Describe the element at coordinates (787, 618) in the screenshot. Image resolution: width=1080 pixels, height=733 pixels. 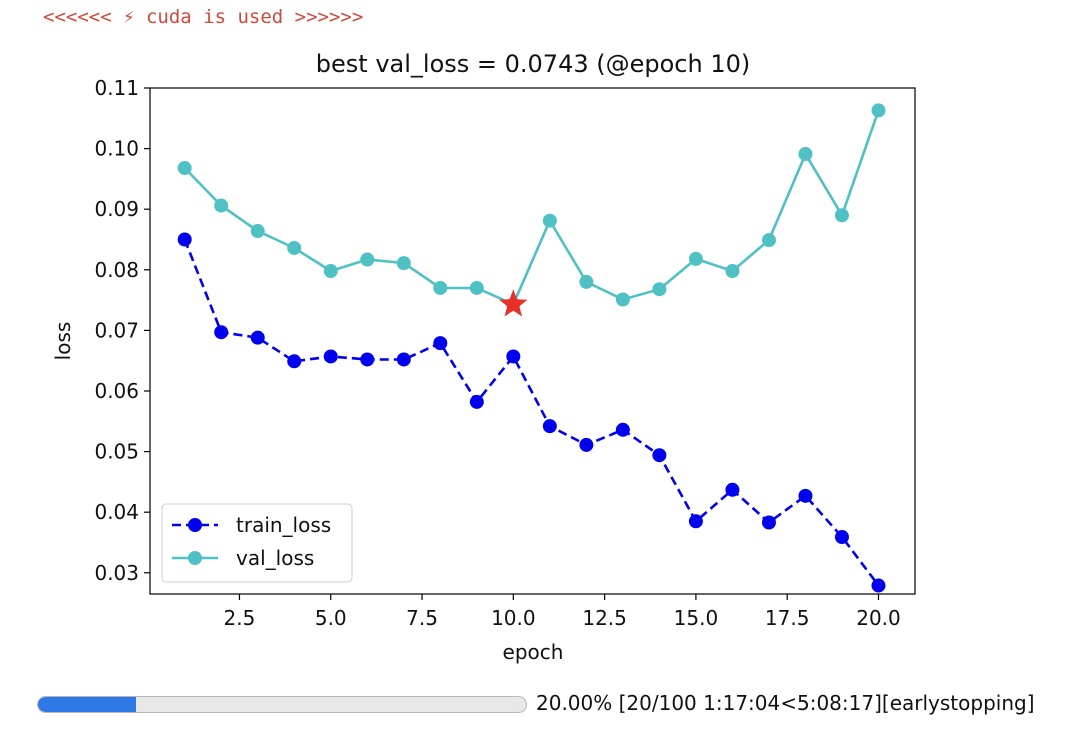
I see `x-tick-label: 17.5` at that location.